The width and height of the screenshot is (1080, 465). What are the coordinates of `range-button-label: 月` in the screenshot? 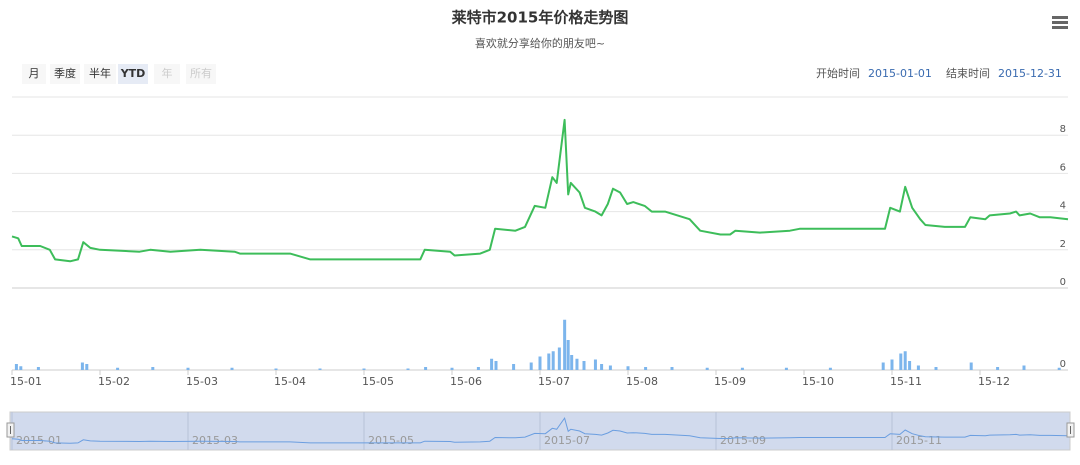 It's located at (34, 73).